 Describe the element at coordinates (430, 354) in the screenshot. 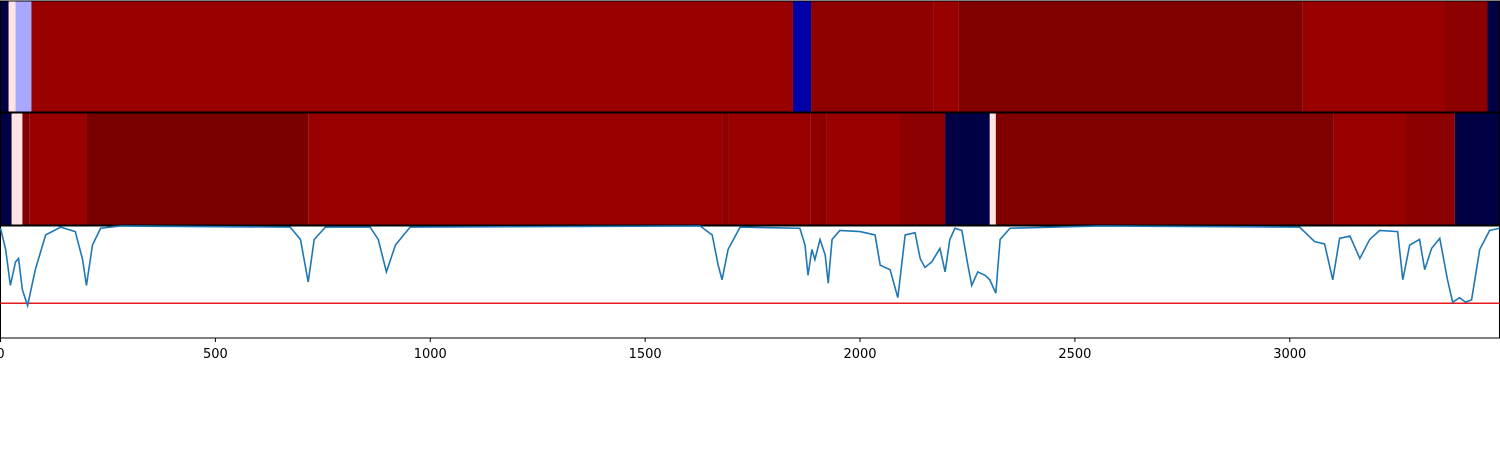

I see `x-tick-label: 1000` at that location.